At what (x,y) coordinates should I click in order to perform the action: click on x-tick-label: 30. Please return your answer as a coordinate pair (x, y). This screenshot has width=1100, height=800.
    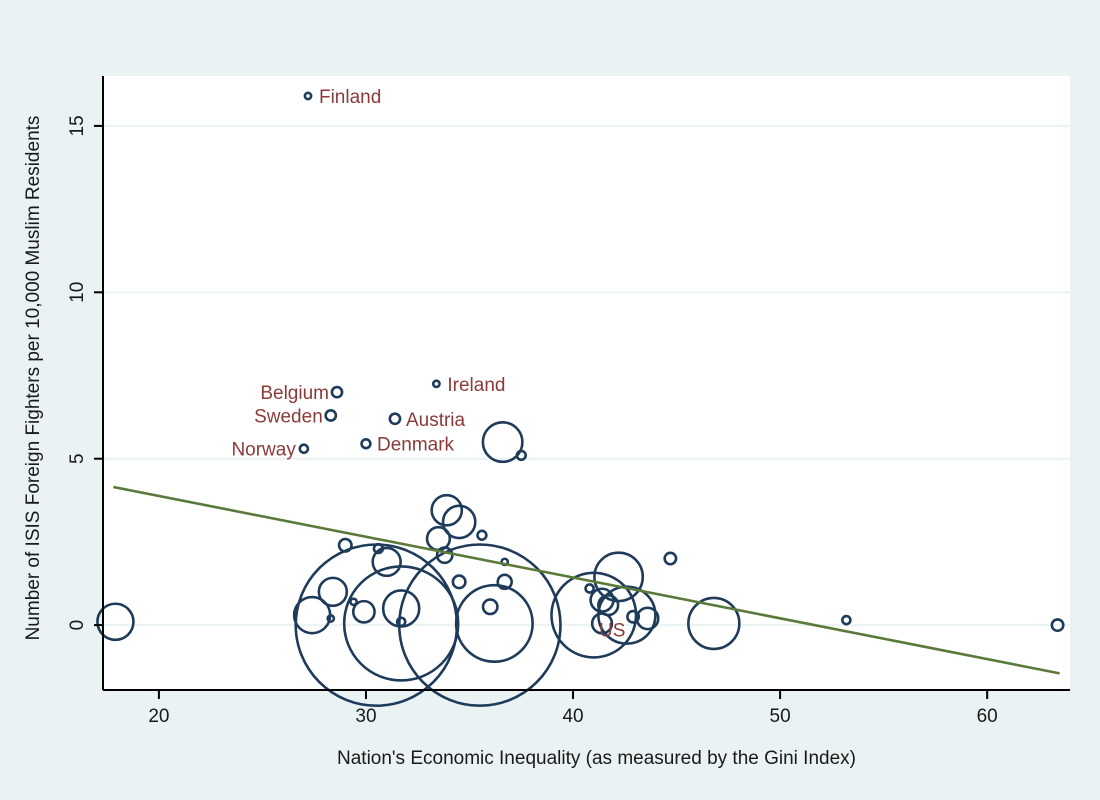
    Looking at the image, I should click on (365, 716).